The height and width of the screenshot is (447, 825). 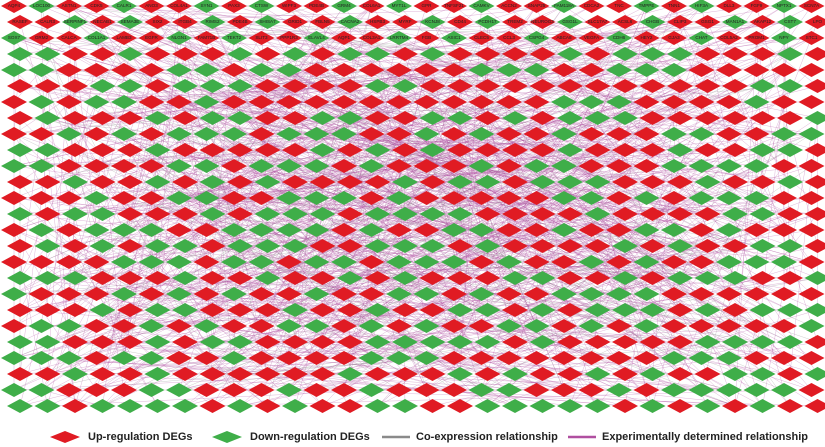 I want to click on node-label: AQP1, so click(x=344, y=37).